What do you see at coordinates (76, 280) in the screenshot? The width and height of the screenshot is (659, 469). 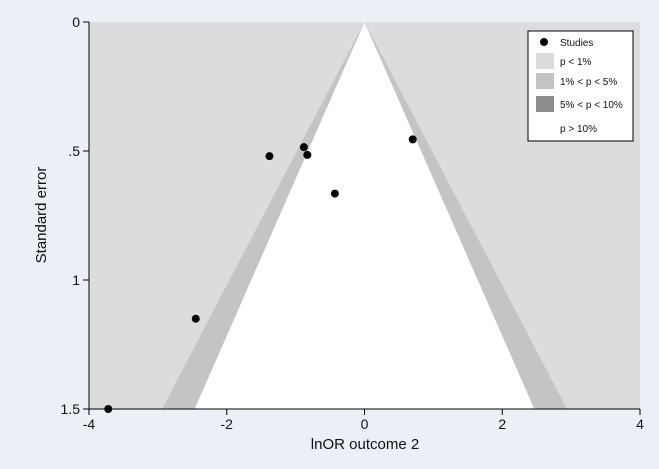 I see `y-tick-label: 1` at bounding box center [76, 280].